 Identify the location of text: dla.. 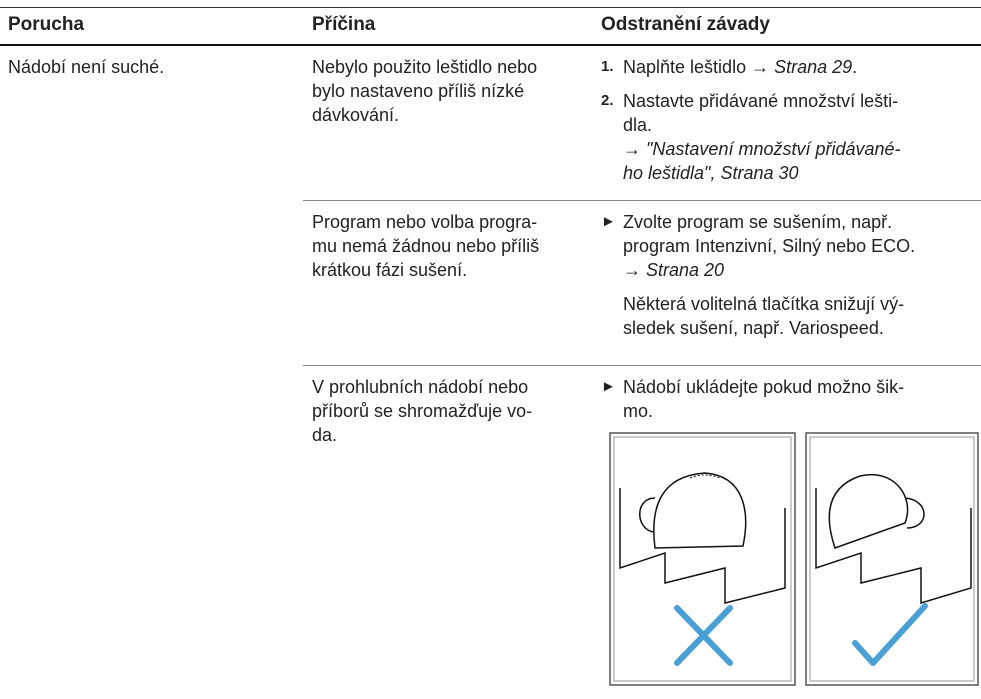
(638, 125).